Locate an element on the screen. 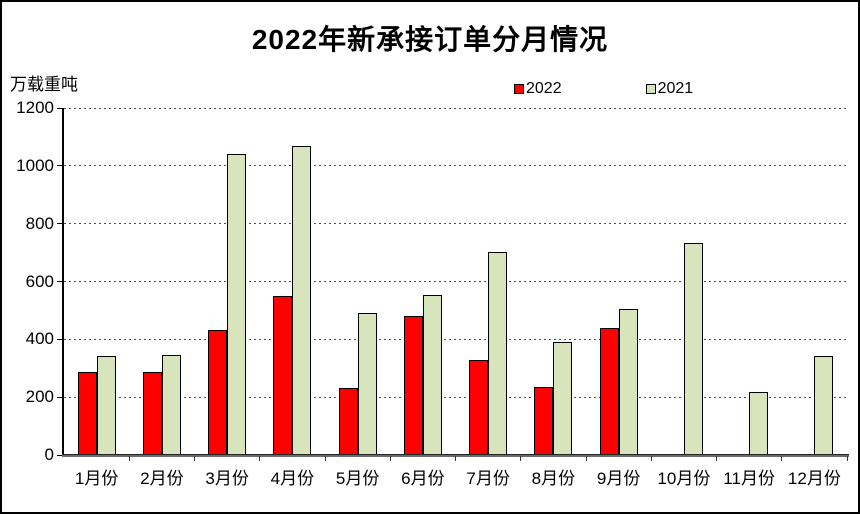 This screenshot has width=860, height=514. bar-2022-7月份 is located at coordinates (479, 406).